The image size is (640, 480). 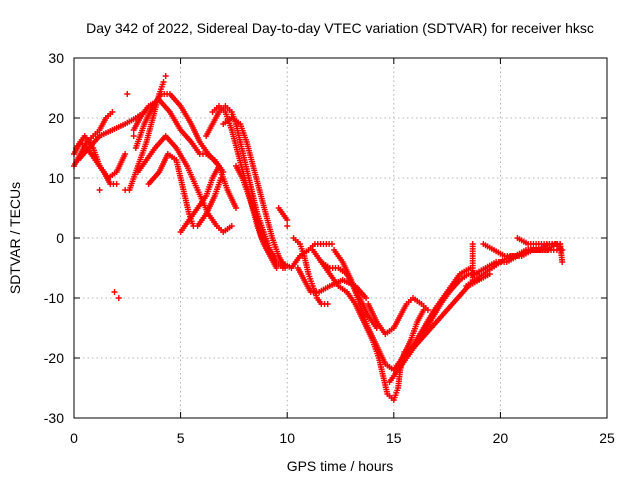 I want to click on x-tick-label: 0, so click(x=74, y=438).